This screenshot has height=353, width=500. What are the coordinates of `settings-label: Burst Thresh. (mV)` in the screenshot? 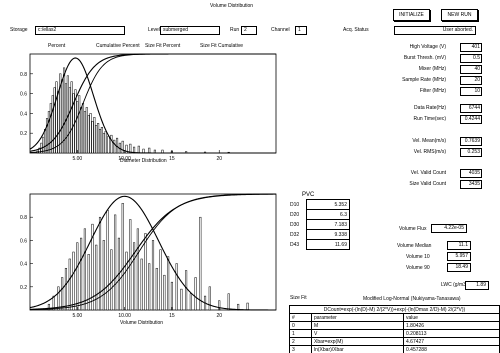 It's located at (424, 58).